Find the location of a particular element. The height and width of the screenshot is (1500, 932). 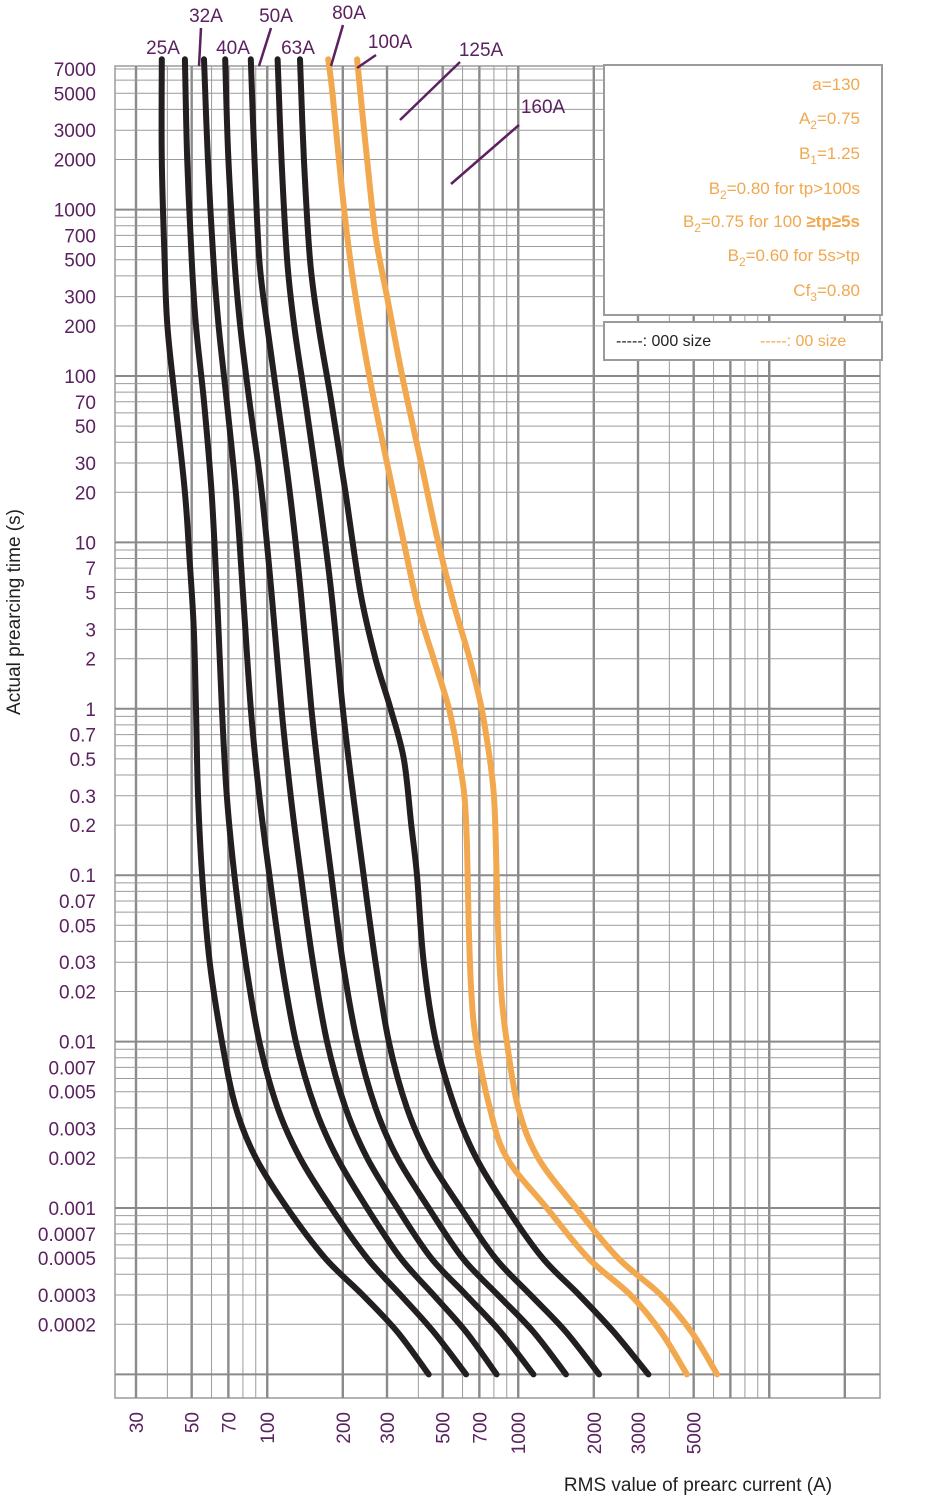

curve-label-125a: 125A is located at coordinates (481, 50).